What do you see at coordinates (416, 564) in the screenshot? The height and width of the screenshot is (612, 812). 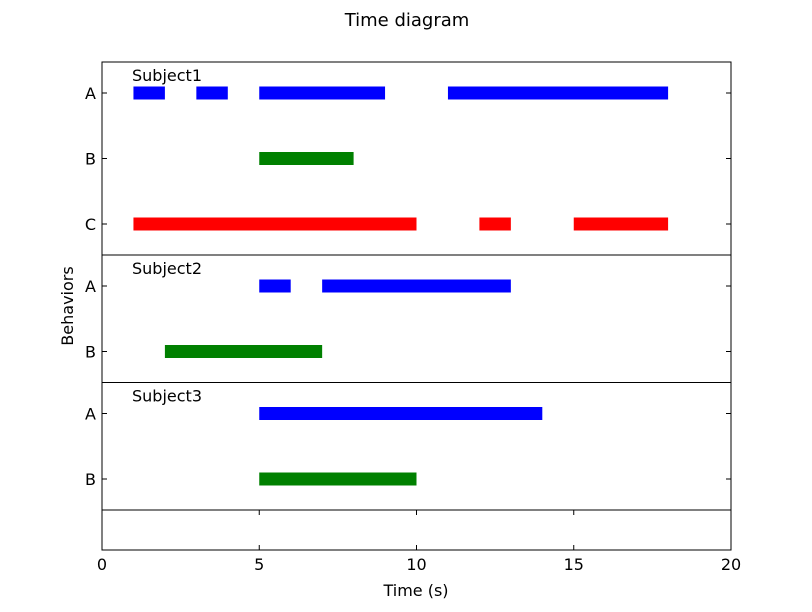 I see `x-tick-label: 10` at bounding box center [416, 564].